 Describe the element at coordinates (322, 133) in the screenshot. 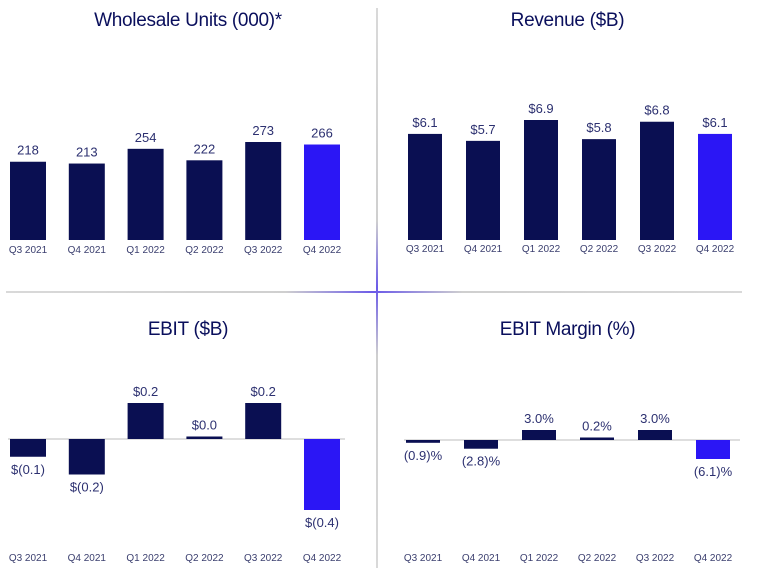

I see `value-label: 266` at that location.